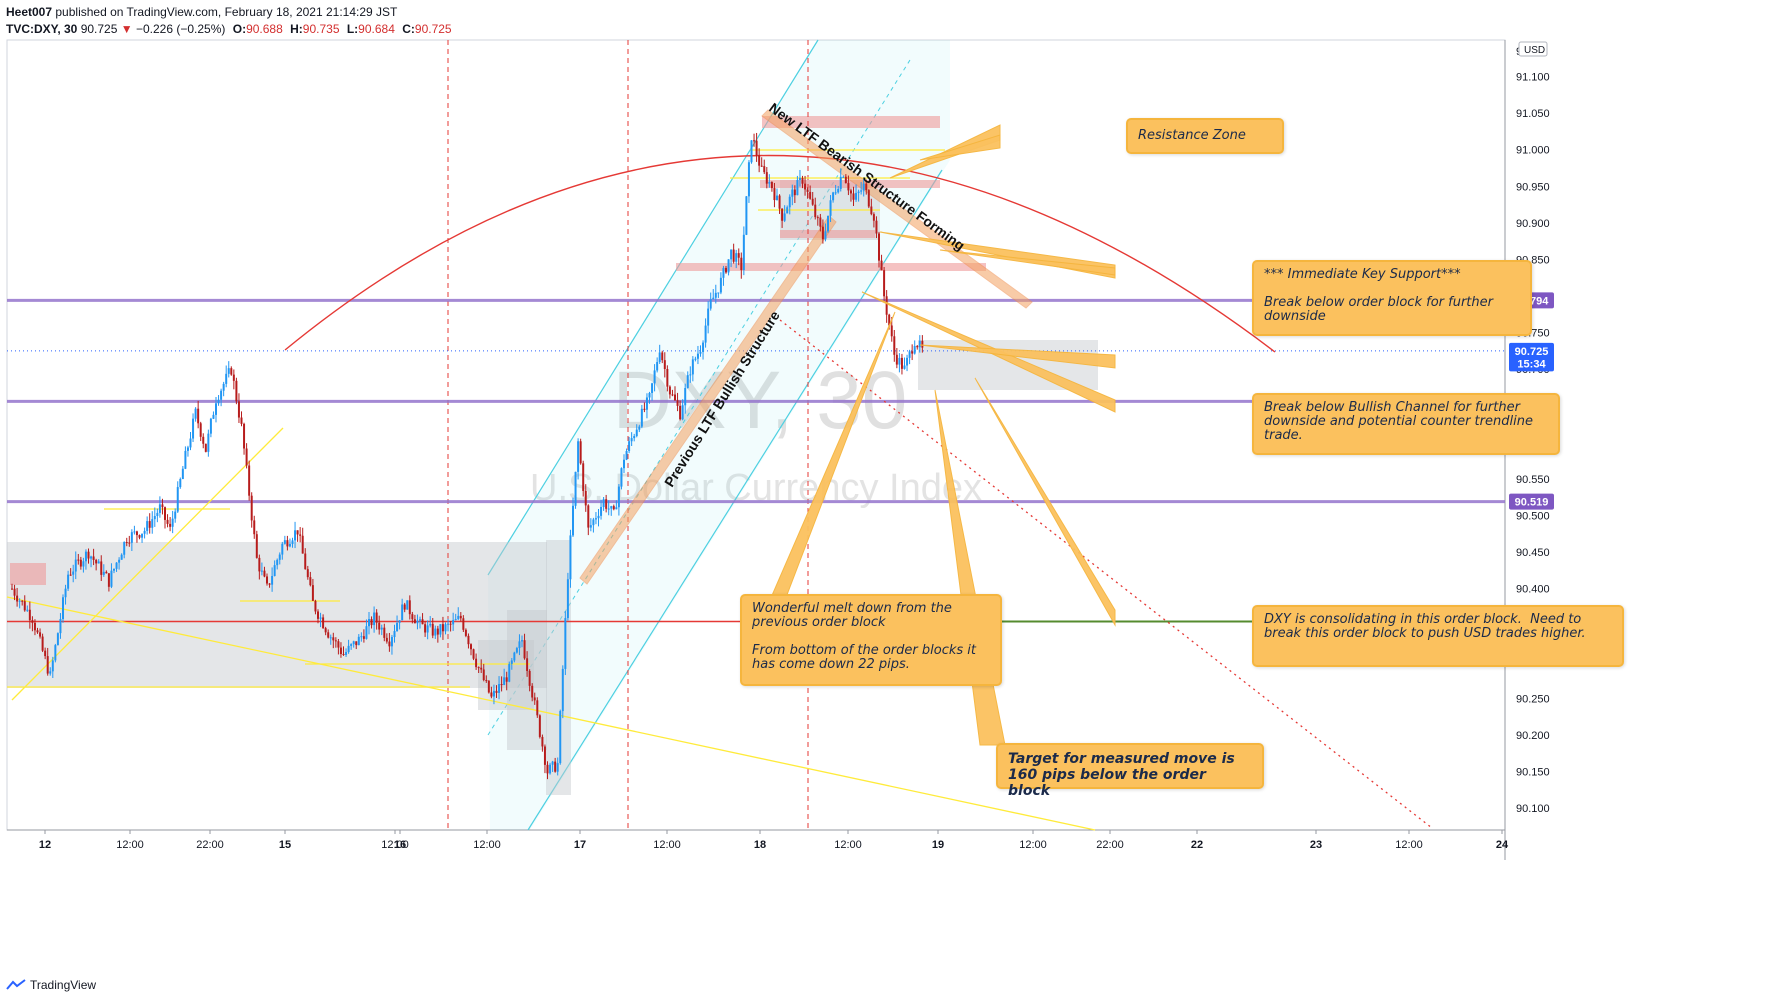  Describe the element at coordinates (29, 12) in the screenshot. I see `author-name: Heet007` at that location.